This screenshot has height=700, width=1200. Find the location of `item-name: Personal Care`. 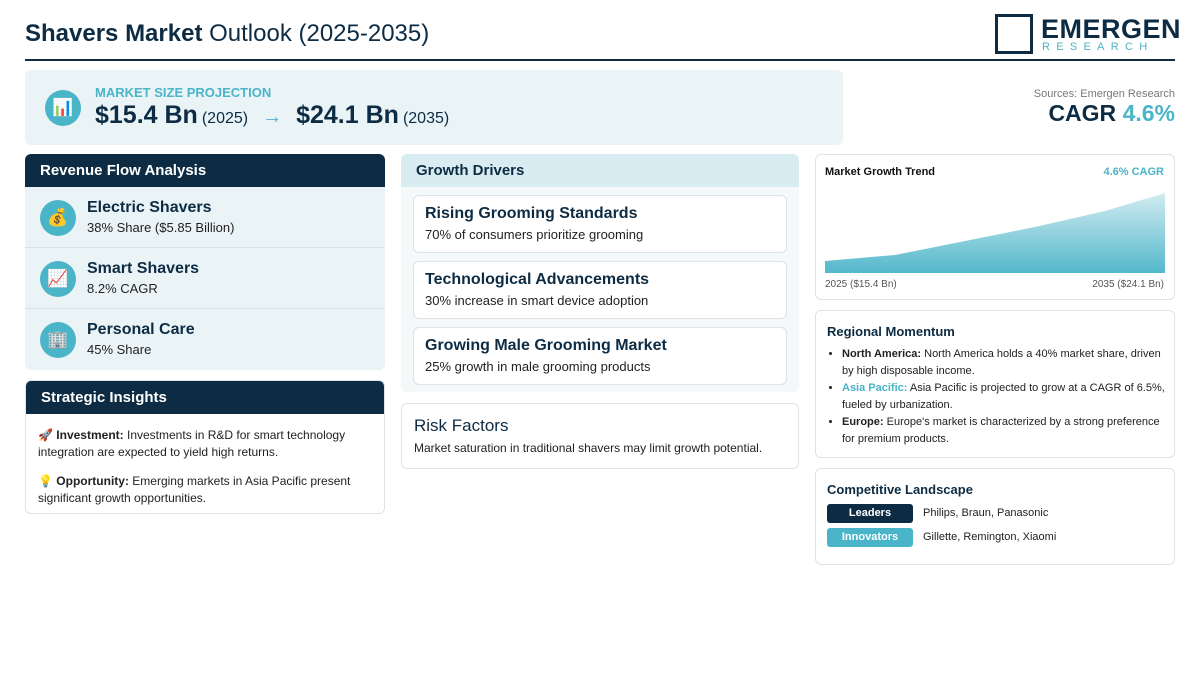

item-name: Personal Care is located at coordinates (141, 329).